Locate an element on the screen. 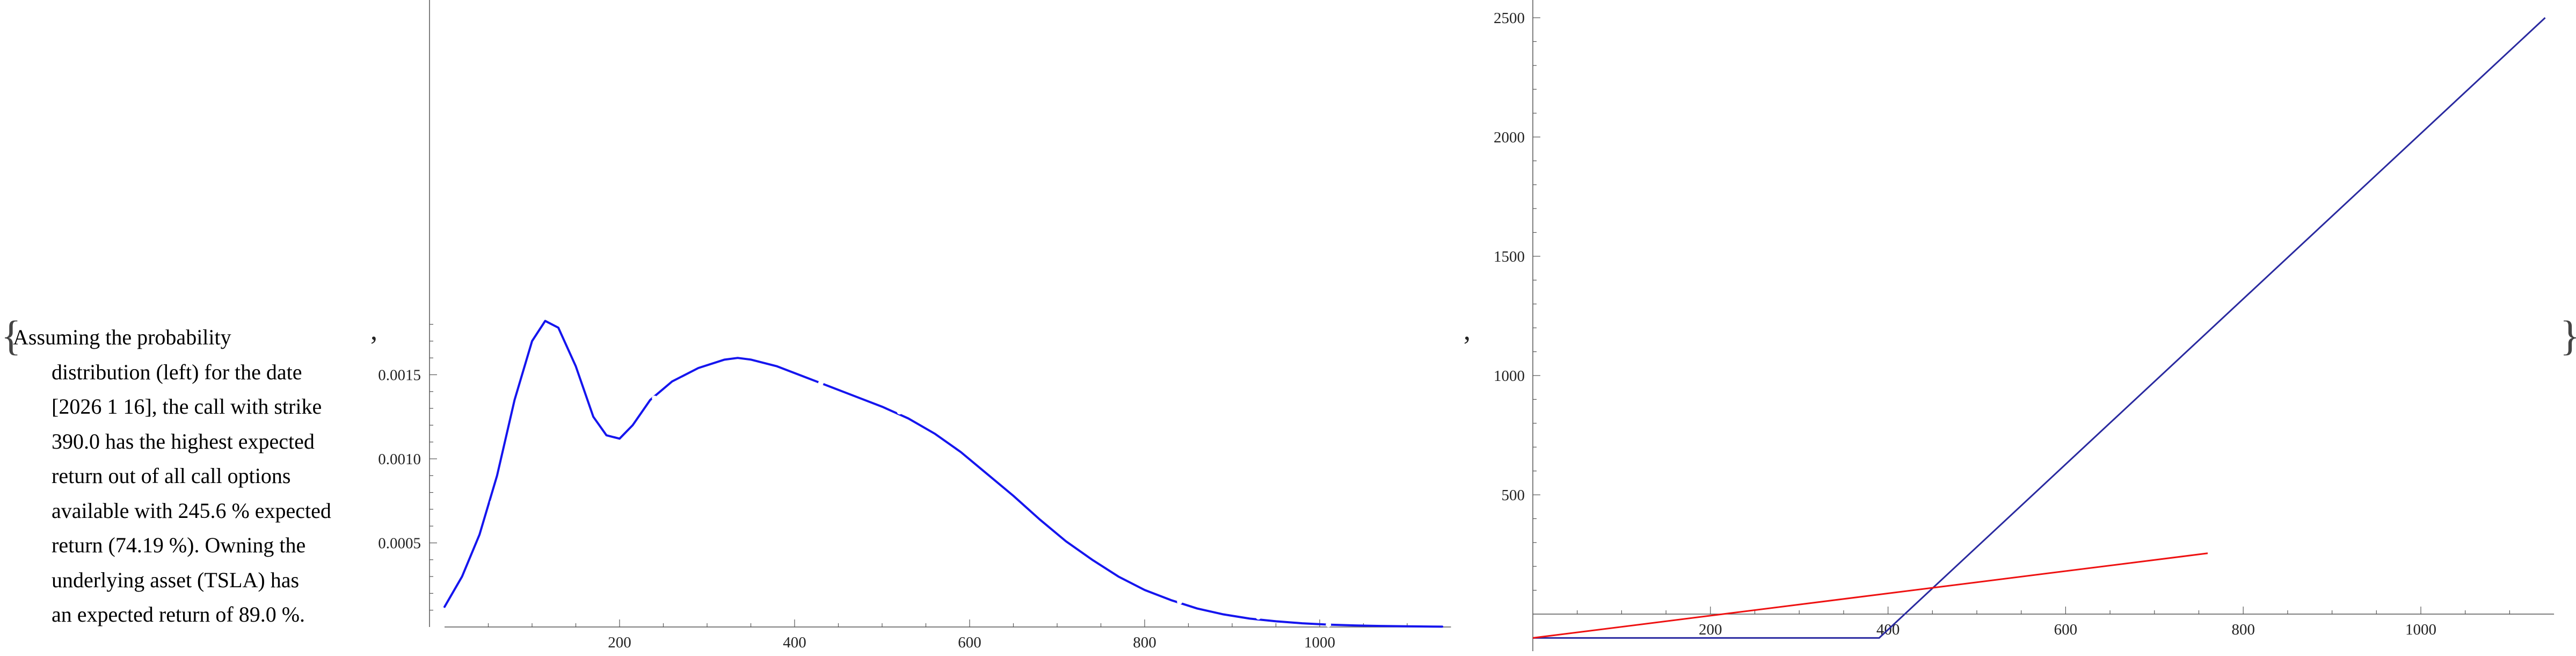 This screenshot has height=656, width=2576. message-line: Assuming the probability is located at coordinates (122, 337).